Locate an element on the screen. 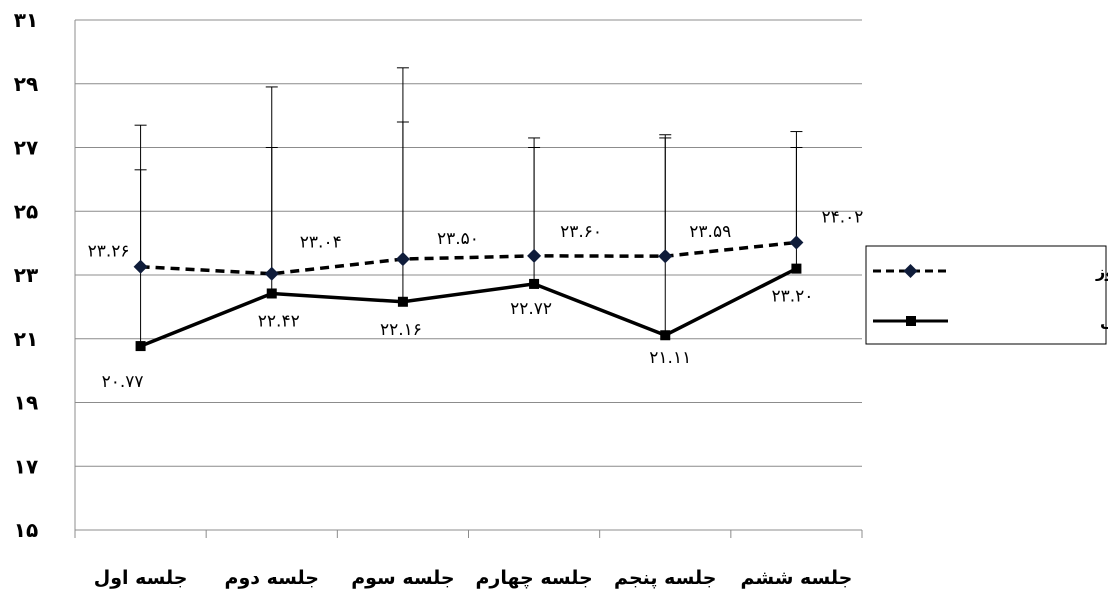 The height and width of the screenshot is (594, 1108). data-label: ۲۰.۷۷ is located at coordinates (123, 382).